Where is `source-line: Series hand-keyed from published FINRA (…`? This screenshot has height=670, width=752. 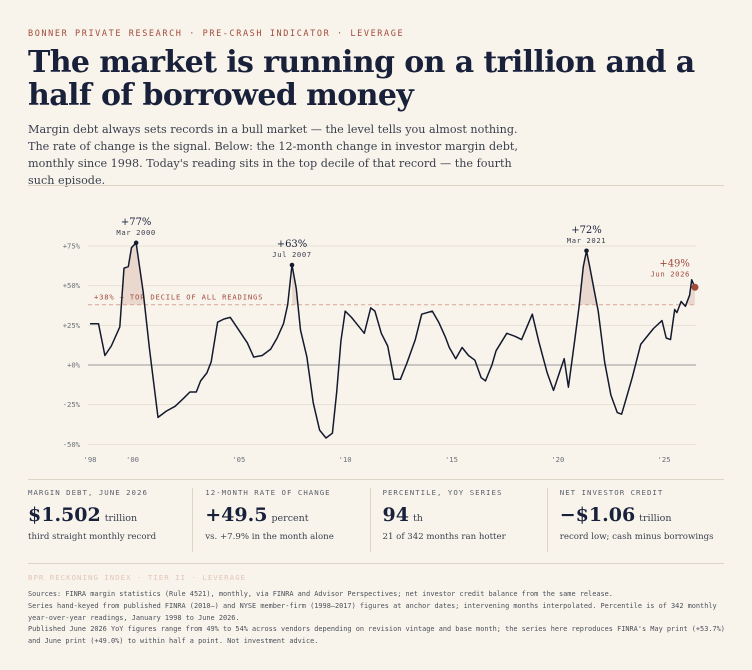 source-line: Series hand-keyed from published FINRA (… is located at coordinates (372, 611).